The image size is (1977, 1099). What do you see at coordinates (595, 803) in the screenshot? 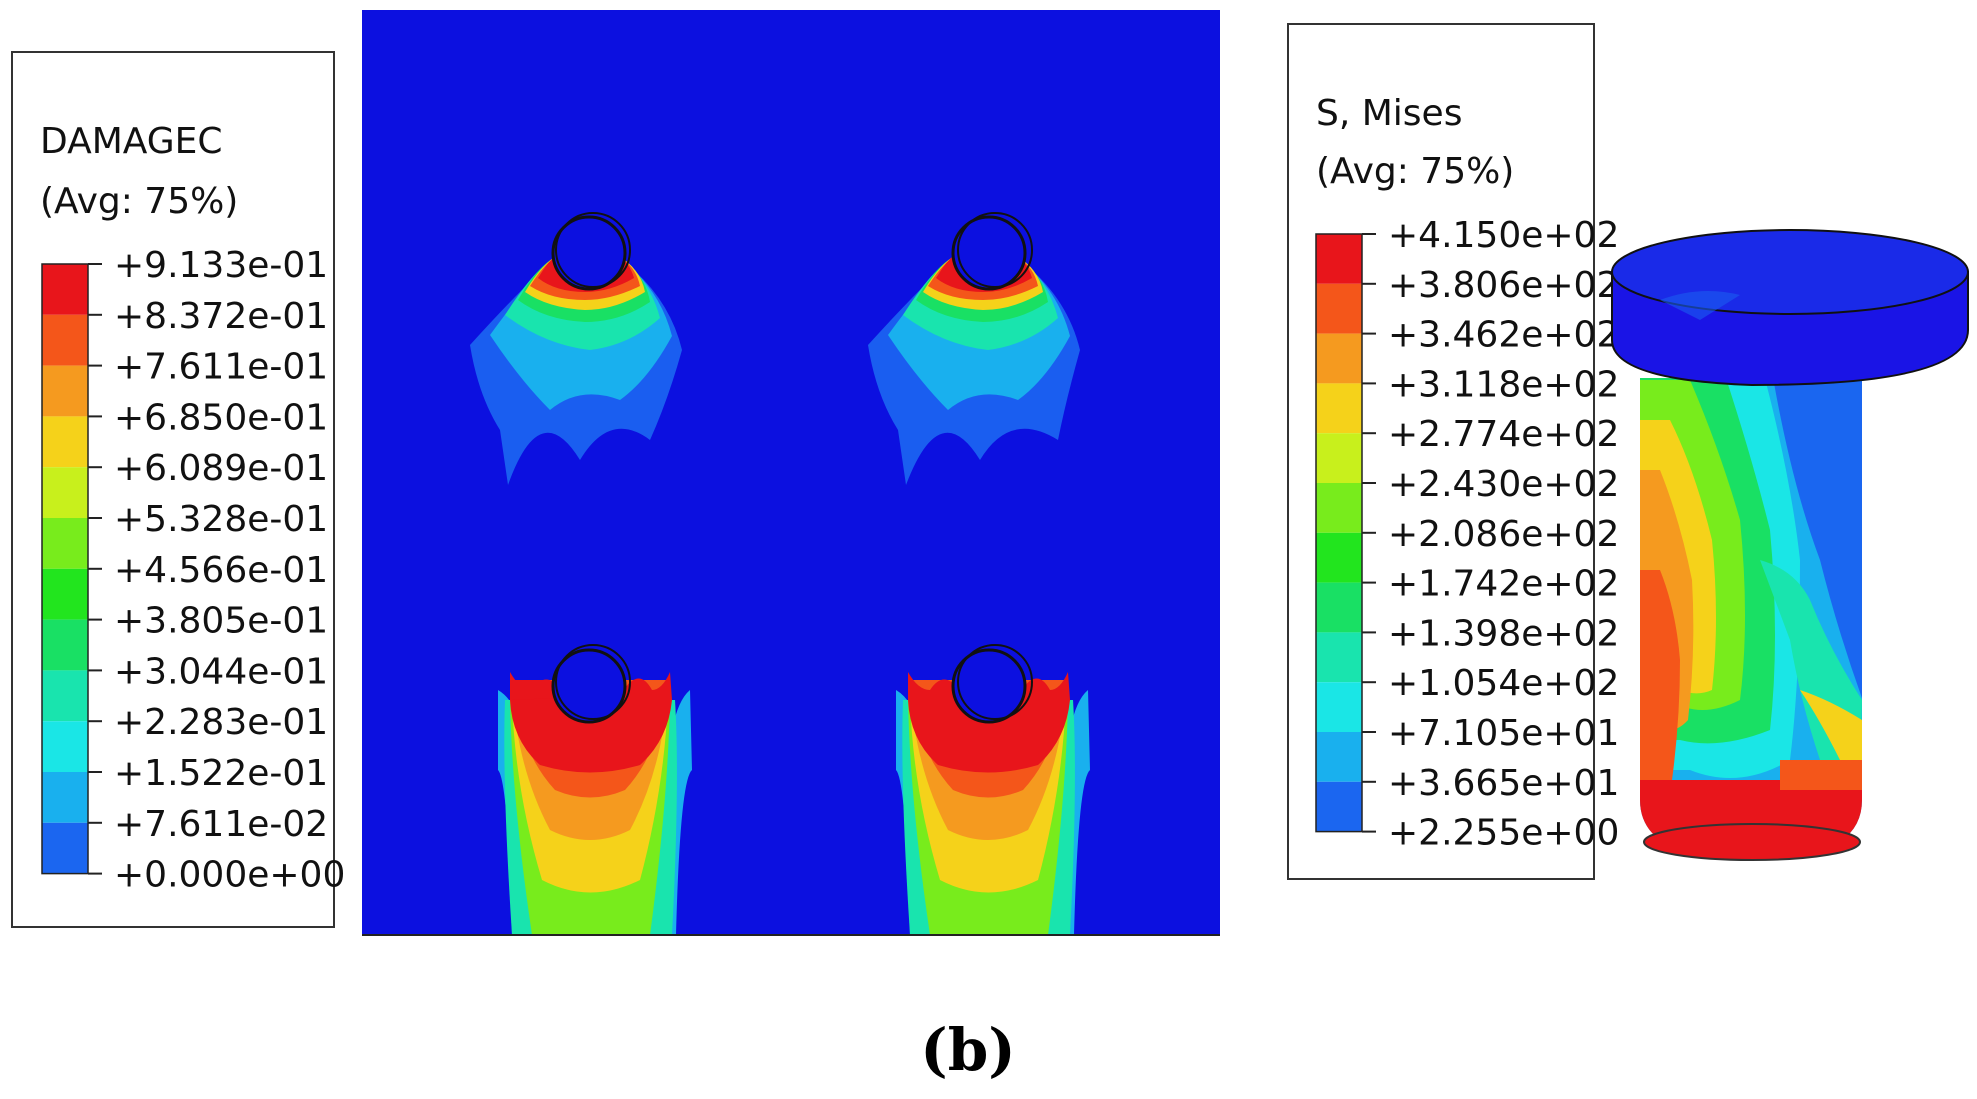
I see `damage-zone-bottom-left` at bounding box center [595, 803].